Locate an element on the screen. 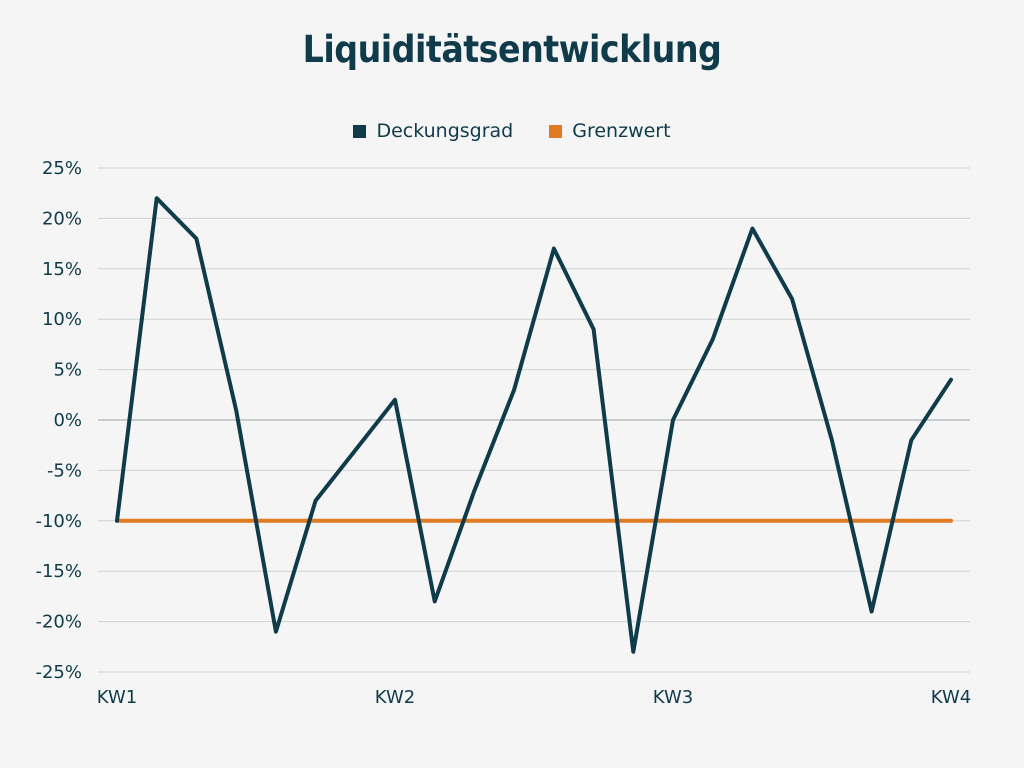 Image resolution: width=1024 pixels, height=768 pixels. chart-legend: Deckungsgrad Grenzwert is located at coordinates (512, 131).